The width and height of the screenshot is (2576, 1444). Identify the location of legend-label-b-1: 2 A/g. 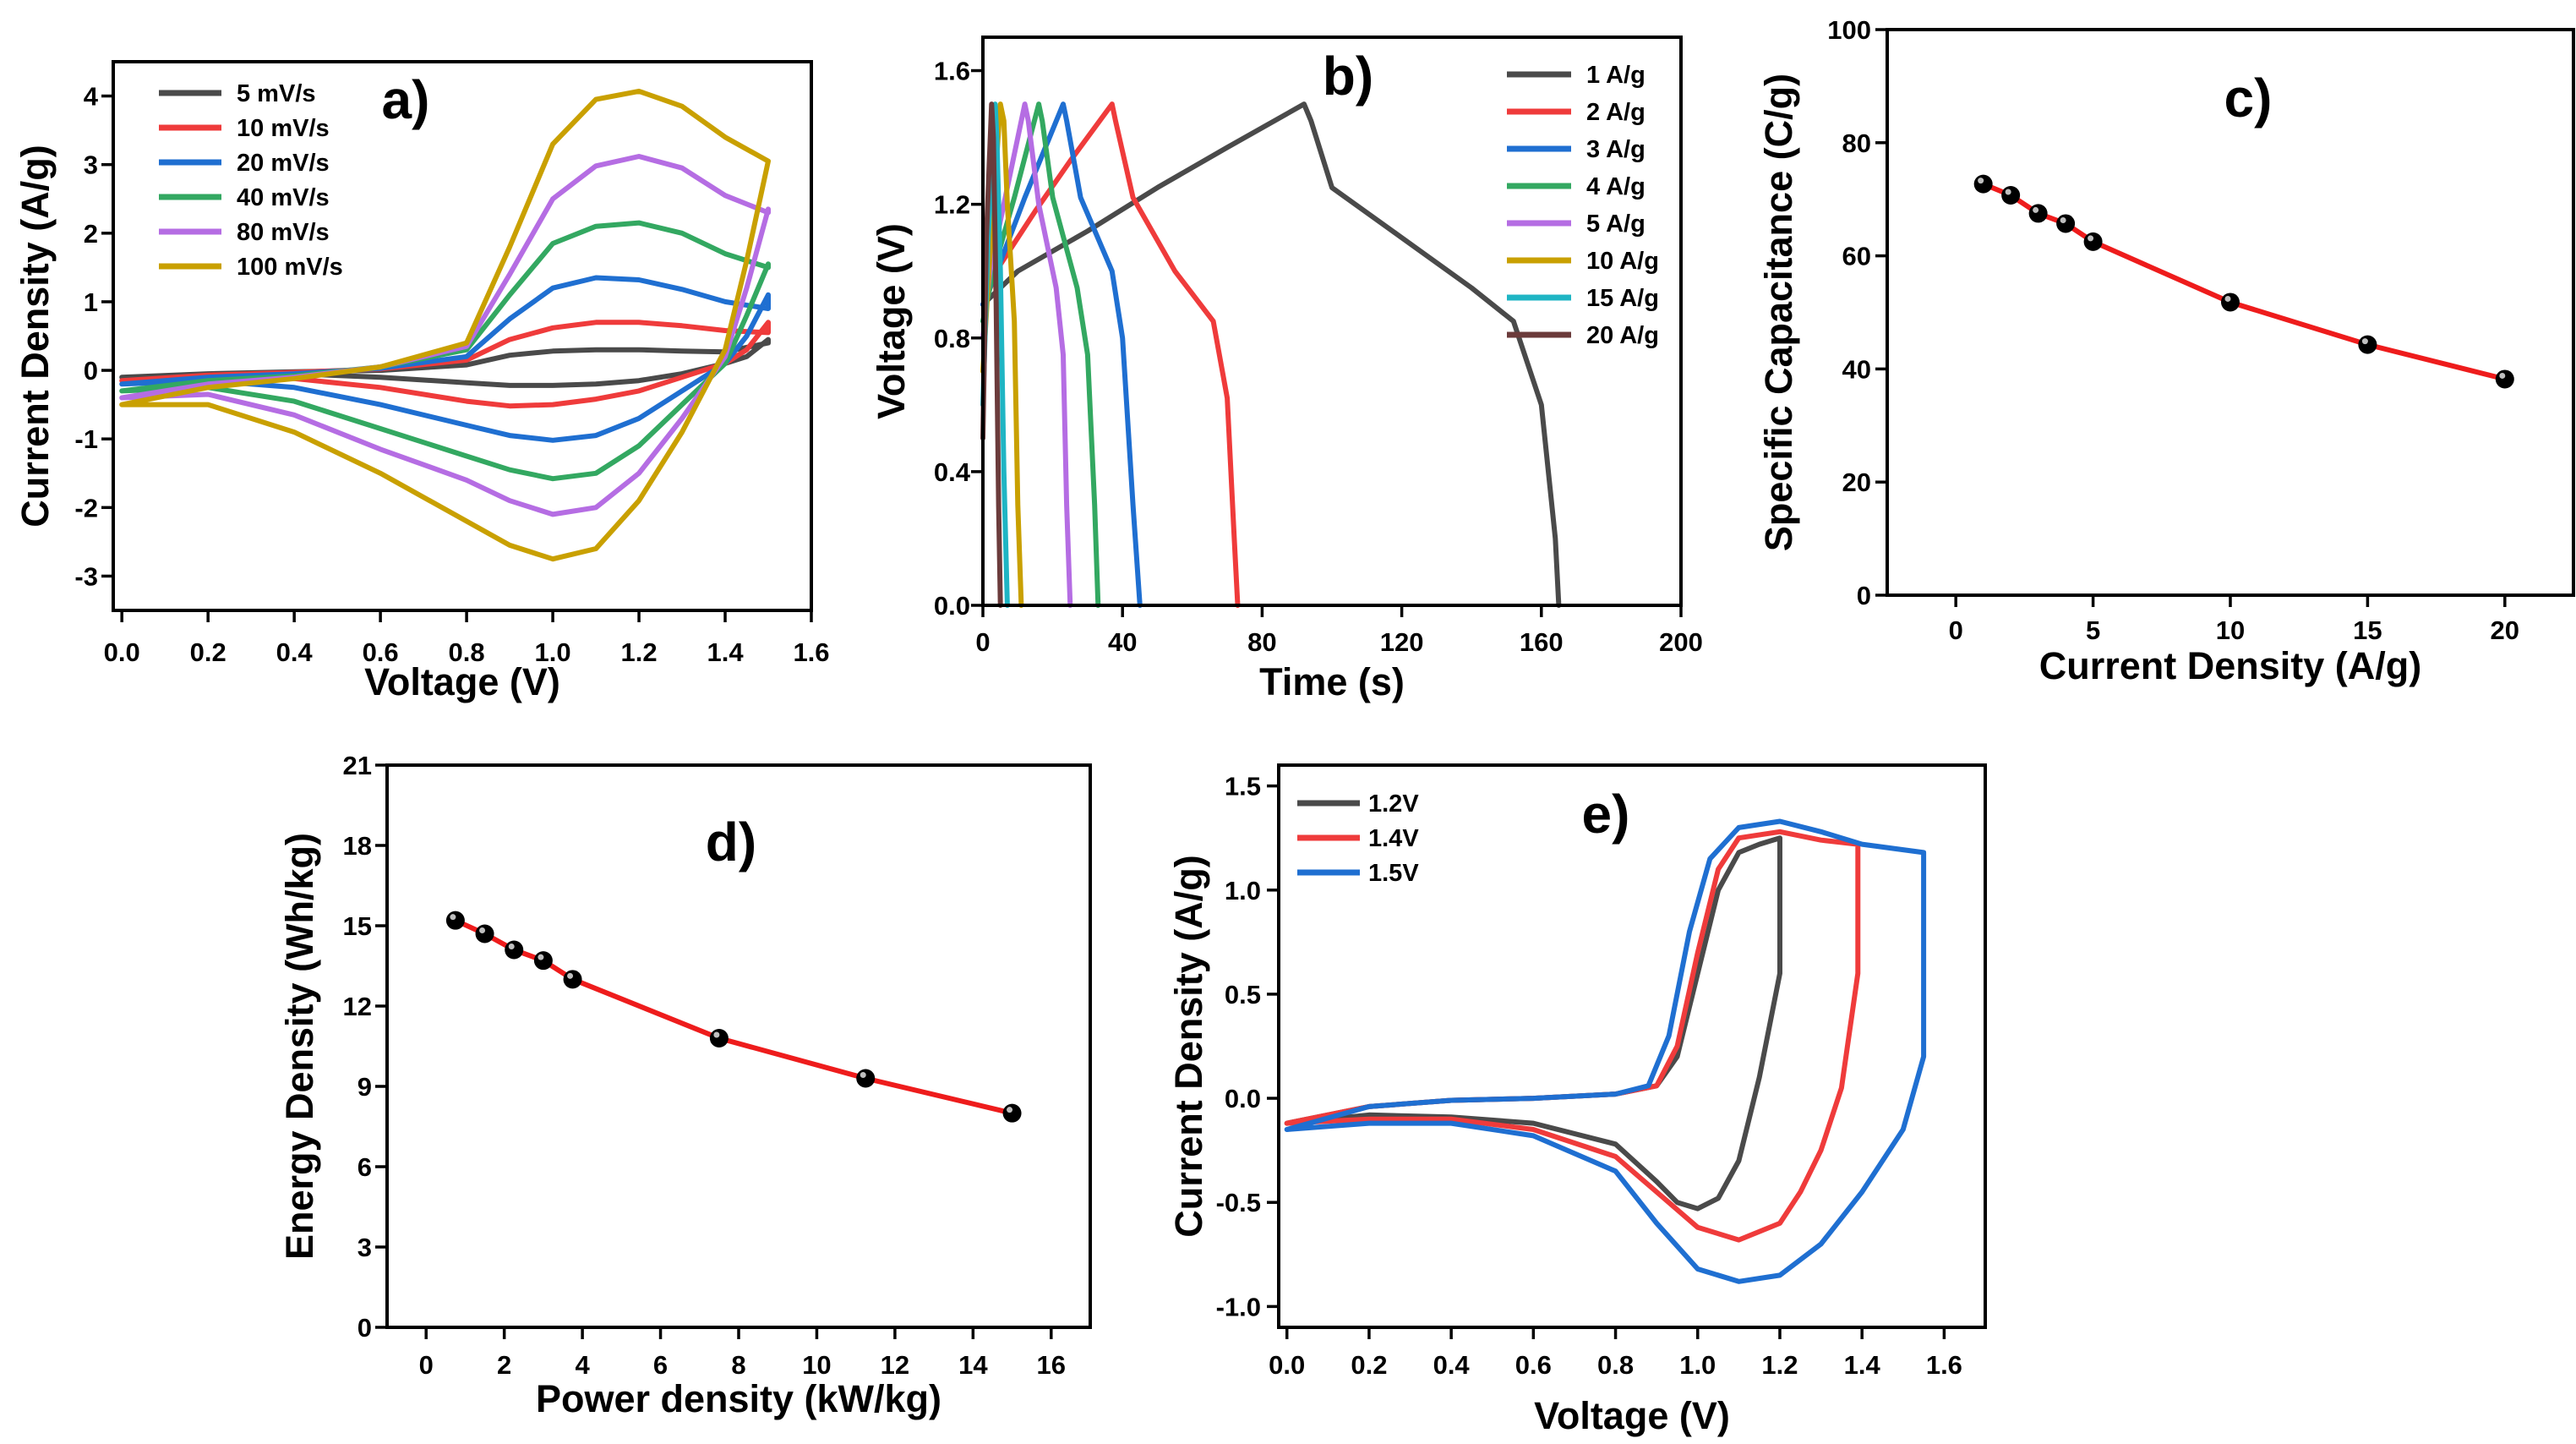
(1615, 112).